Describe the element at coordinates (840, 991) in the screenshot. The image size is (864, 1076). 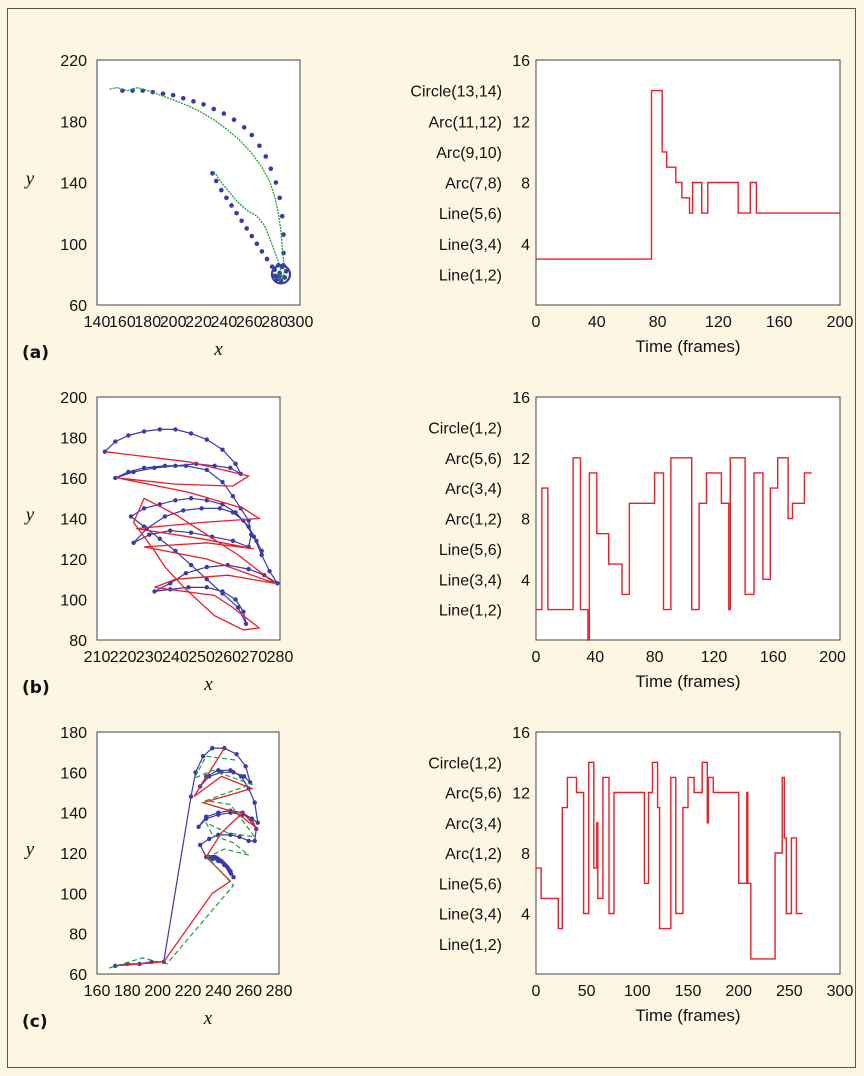
I see `x-tick-label: 300` at that location.